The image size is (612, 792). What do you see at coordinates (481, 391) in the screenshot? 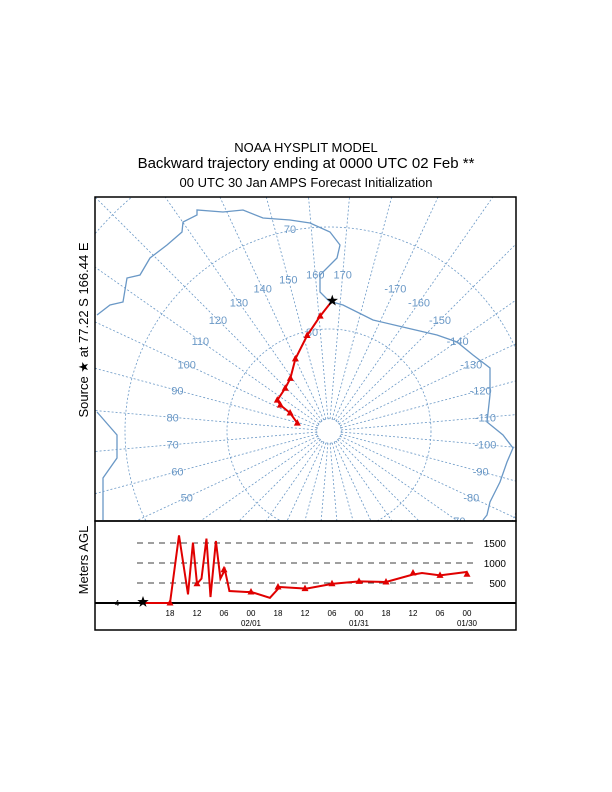
I see `longitude-label: -120` at bounding box center [481, 391].